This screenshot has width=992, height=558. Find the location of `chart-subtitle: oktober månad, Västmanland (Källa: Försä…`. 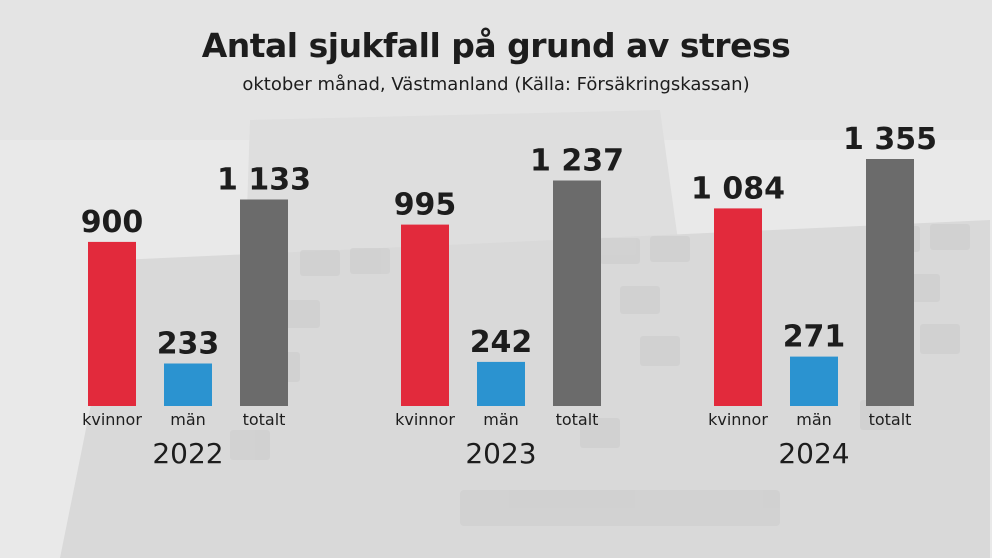

chart-subtitle: oktober månad, Västmanland (Källa: Försä… is located at coordinates (496, 84).